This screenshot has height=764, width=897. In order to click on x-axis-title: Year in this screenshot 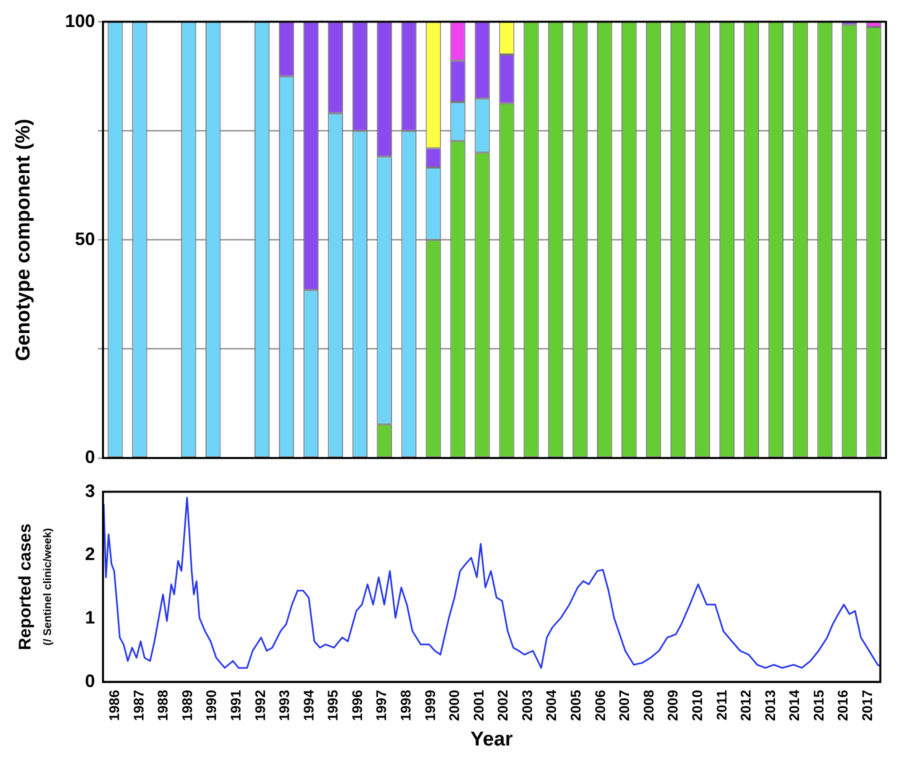, I will do `click(492, 739)`.